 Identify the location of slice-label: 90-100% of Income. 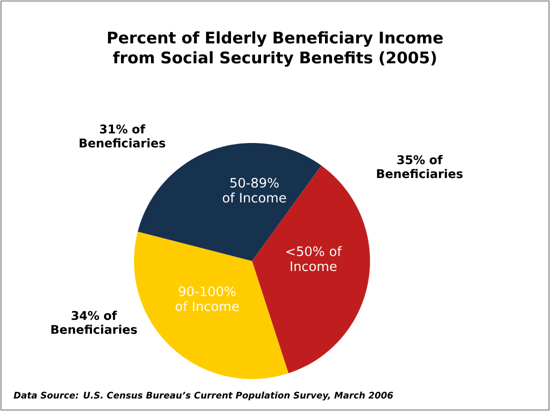
(207, 299).